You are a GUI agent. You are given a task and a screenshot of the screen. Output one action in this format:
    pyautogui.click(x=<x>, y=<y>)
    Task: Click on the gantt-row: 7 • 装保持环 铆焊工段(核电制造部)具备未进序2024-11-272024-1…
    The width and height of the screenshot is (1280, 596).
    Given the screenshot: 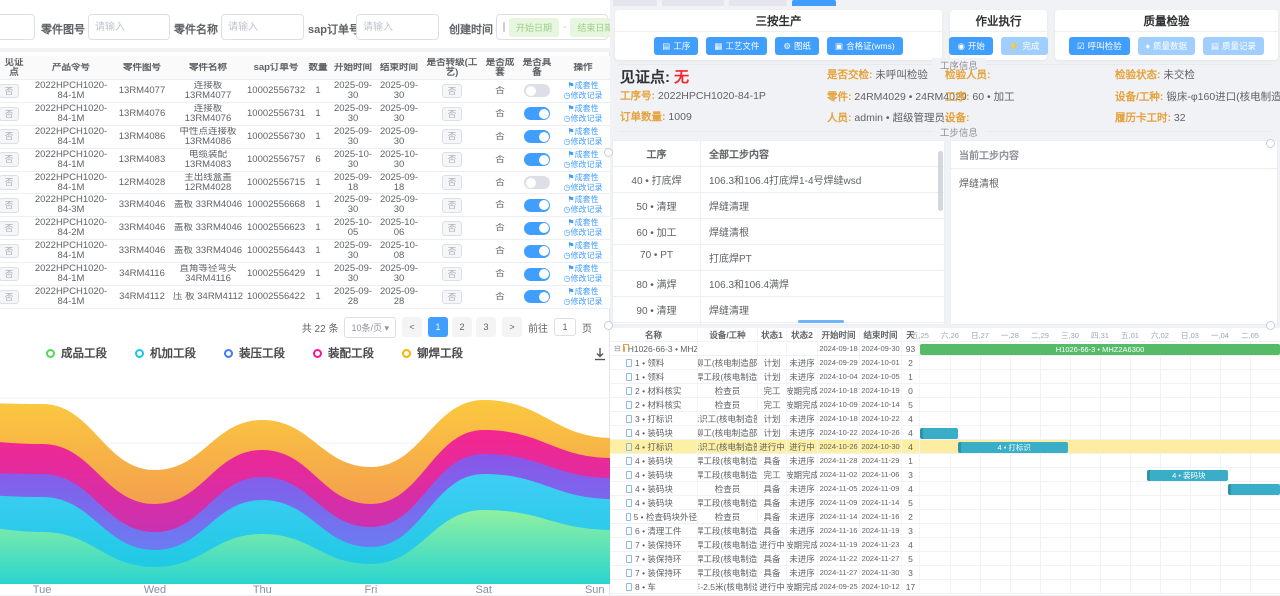 What is the action you would take?
    pyautogui.click(x=945, y=573)
    